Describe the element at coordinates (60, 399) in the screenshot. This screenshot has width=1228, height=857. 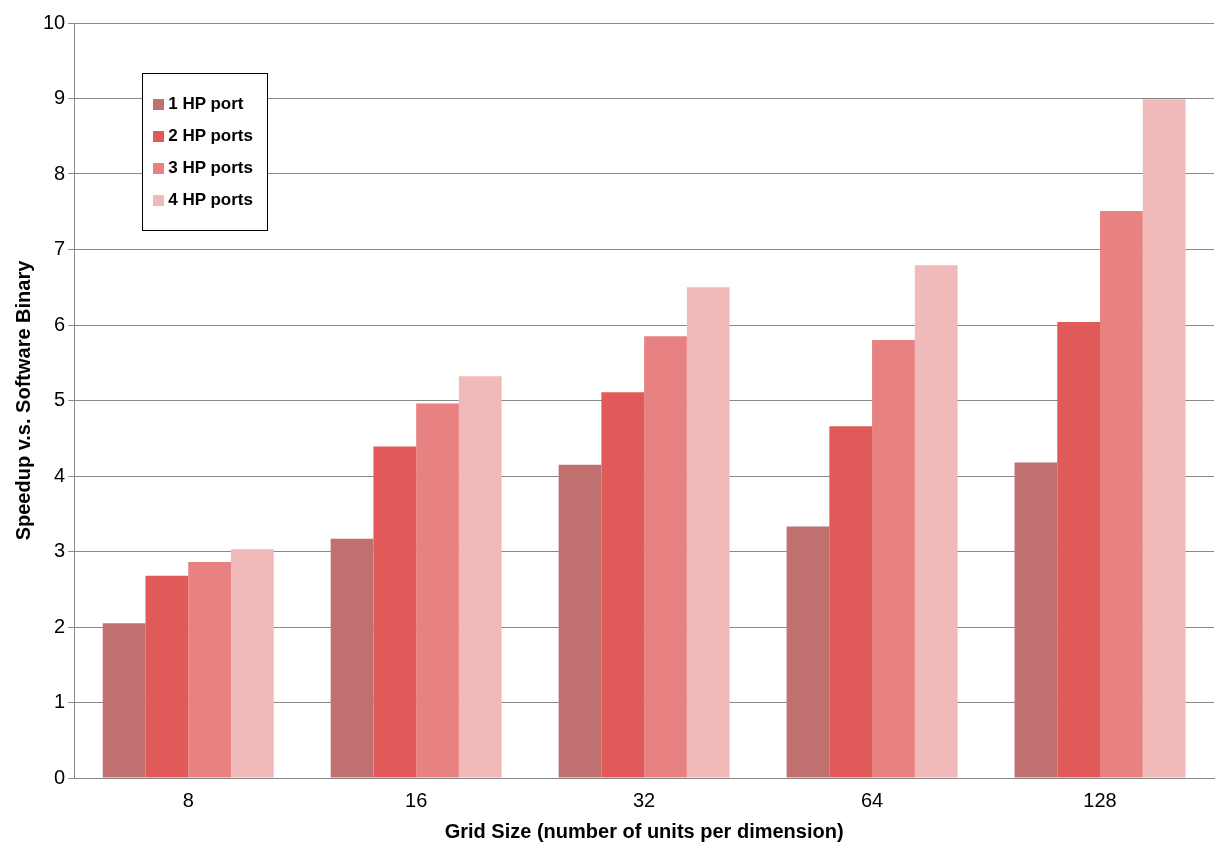
I see `y-tick-label: 5` at that location.